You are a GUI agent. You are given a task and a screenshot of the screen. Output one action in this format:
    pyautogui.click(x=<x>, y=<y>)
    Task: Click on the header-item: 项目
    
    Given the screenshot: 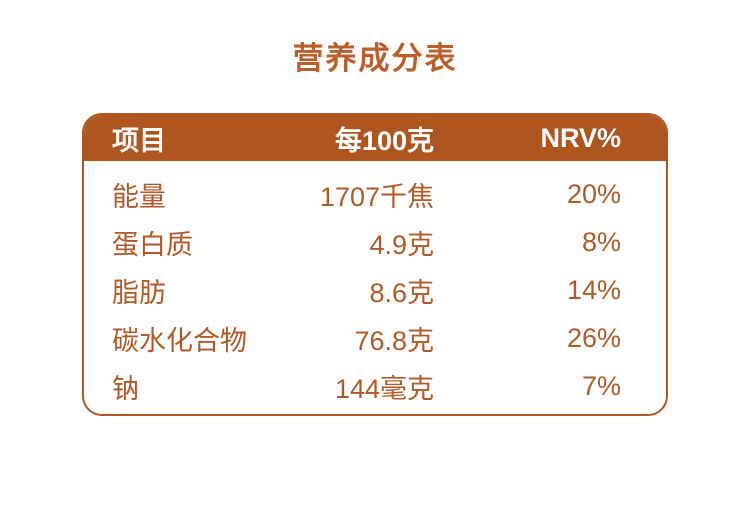 What is the action you would take?
    pyautogui.click(x=139, y=140)
    